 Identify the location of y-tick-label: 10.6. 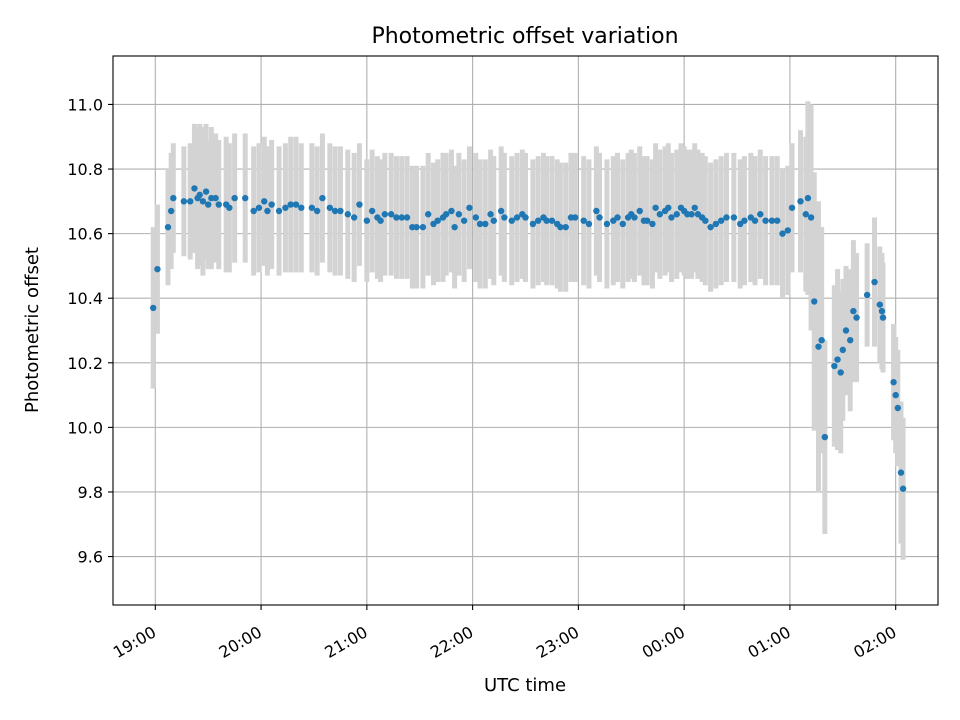
(85, 234).